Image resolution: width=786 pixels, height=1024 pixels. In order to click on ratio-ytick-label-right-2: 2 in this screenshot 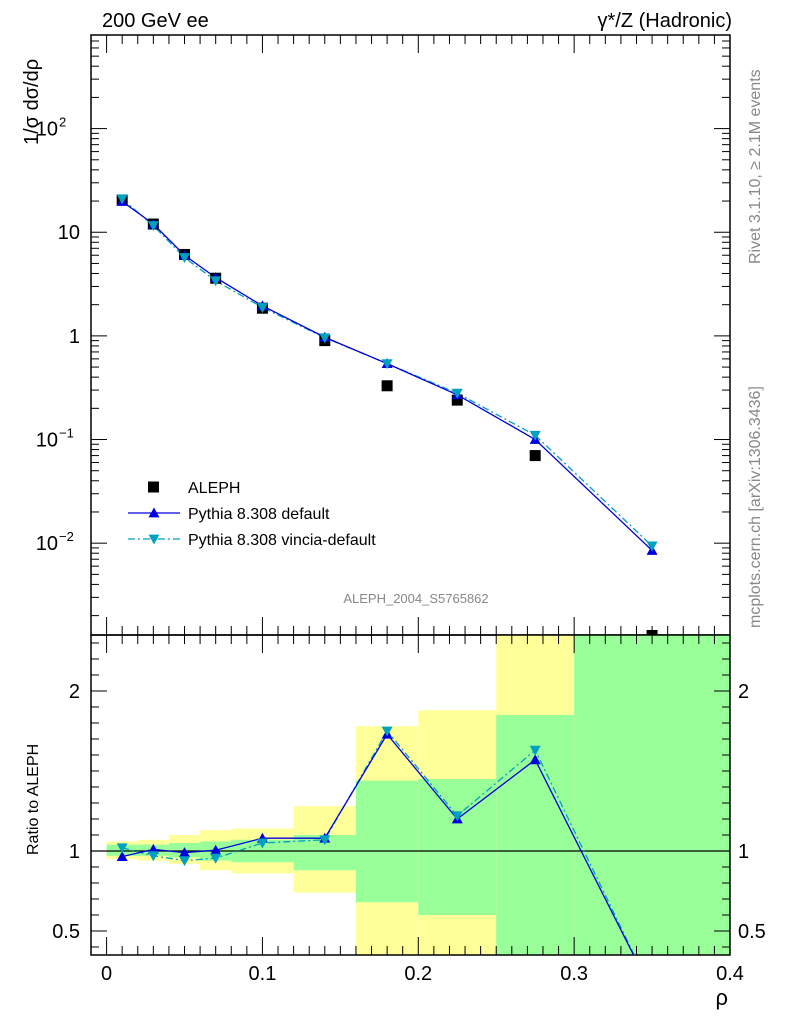, I will do `click(743, 692)`.